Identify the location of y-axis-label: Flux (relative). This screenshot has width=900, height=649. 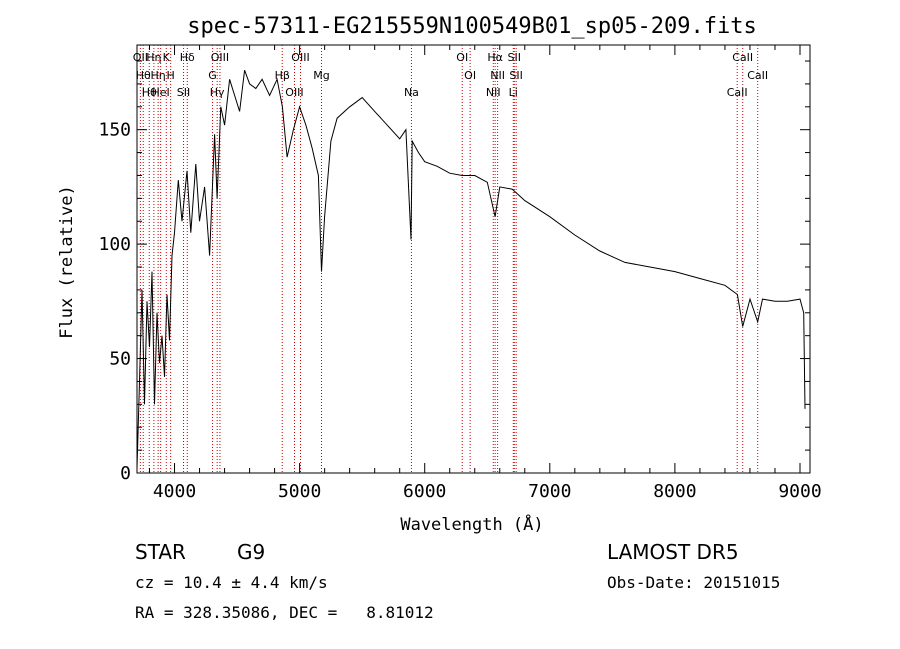
(67, 262).